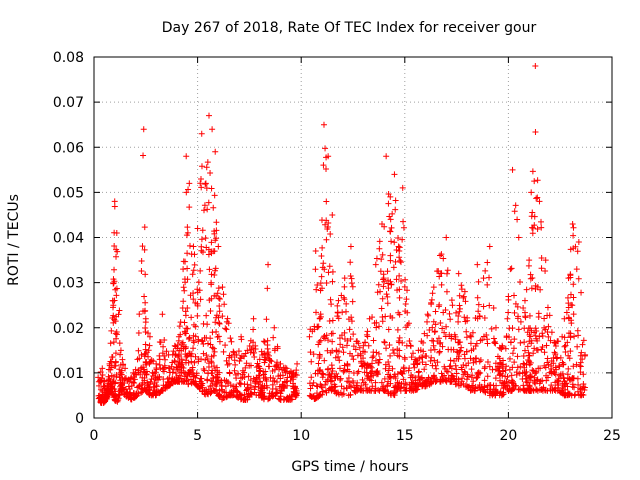 The width and height of the screenshot is (640, 480). What do you see at coordinates (68, 193) in the screenshot?
I see `y-tick-label: 0.05` at bounding box center [68, 193].